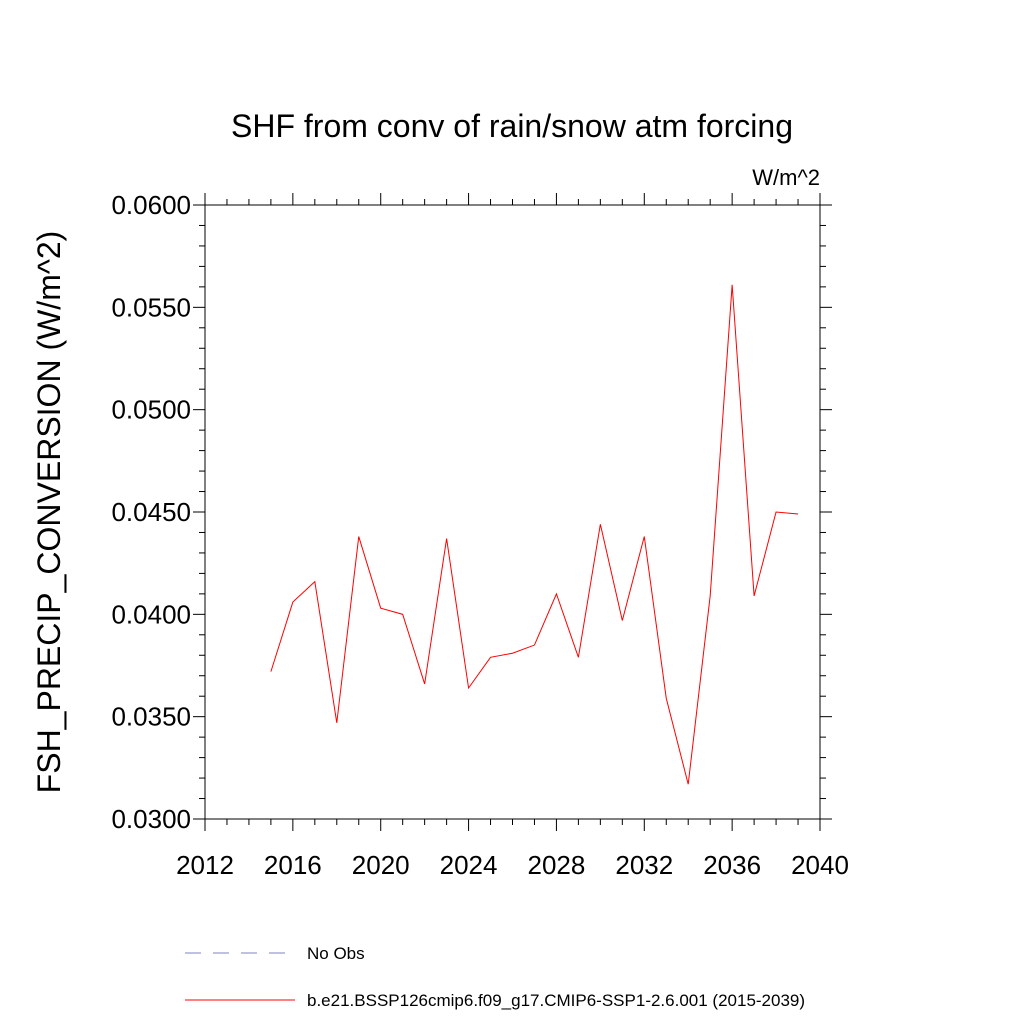 This screenshot has width=1024, height=1024. What do you see at coordinates (469, 865) in the screenshot?
I see `x-tick-label: 2024` at bounding box center [469, 865].